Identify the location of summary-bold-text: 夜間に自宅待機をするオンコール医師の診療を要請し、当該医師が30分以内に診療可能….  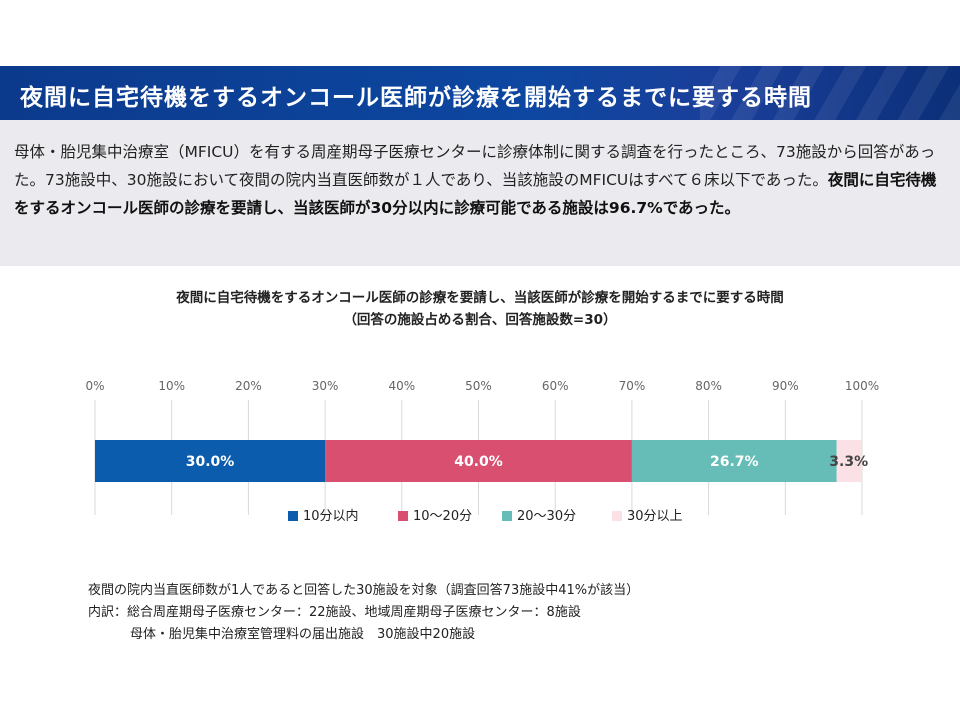
(475, 194).